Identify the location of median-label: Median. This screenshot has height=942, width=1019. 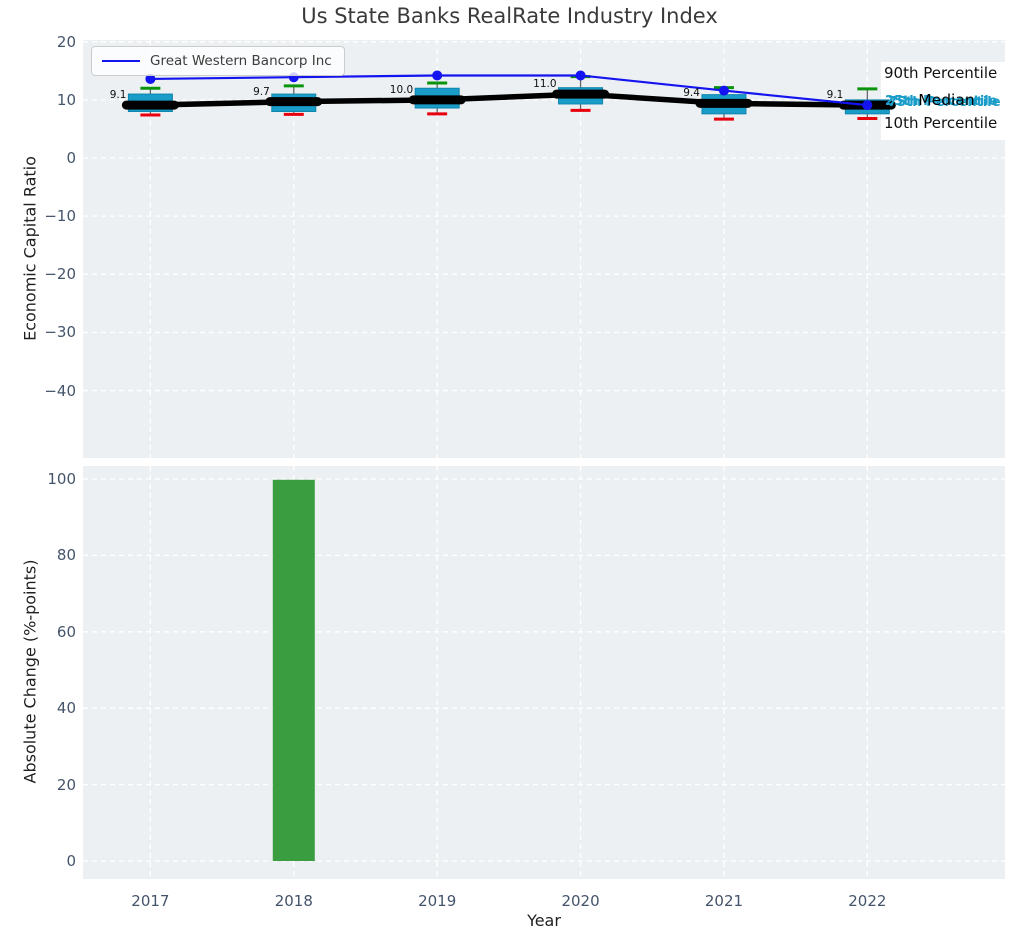
(946, 100).